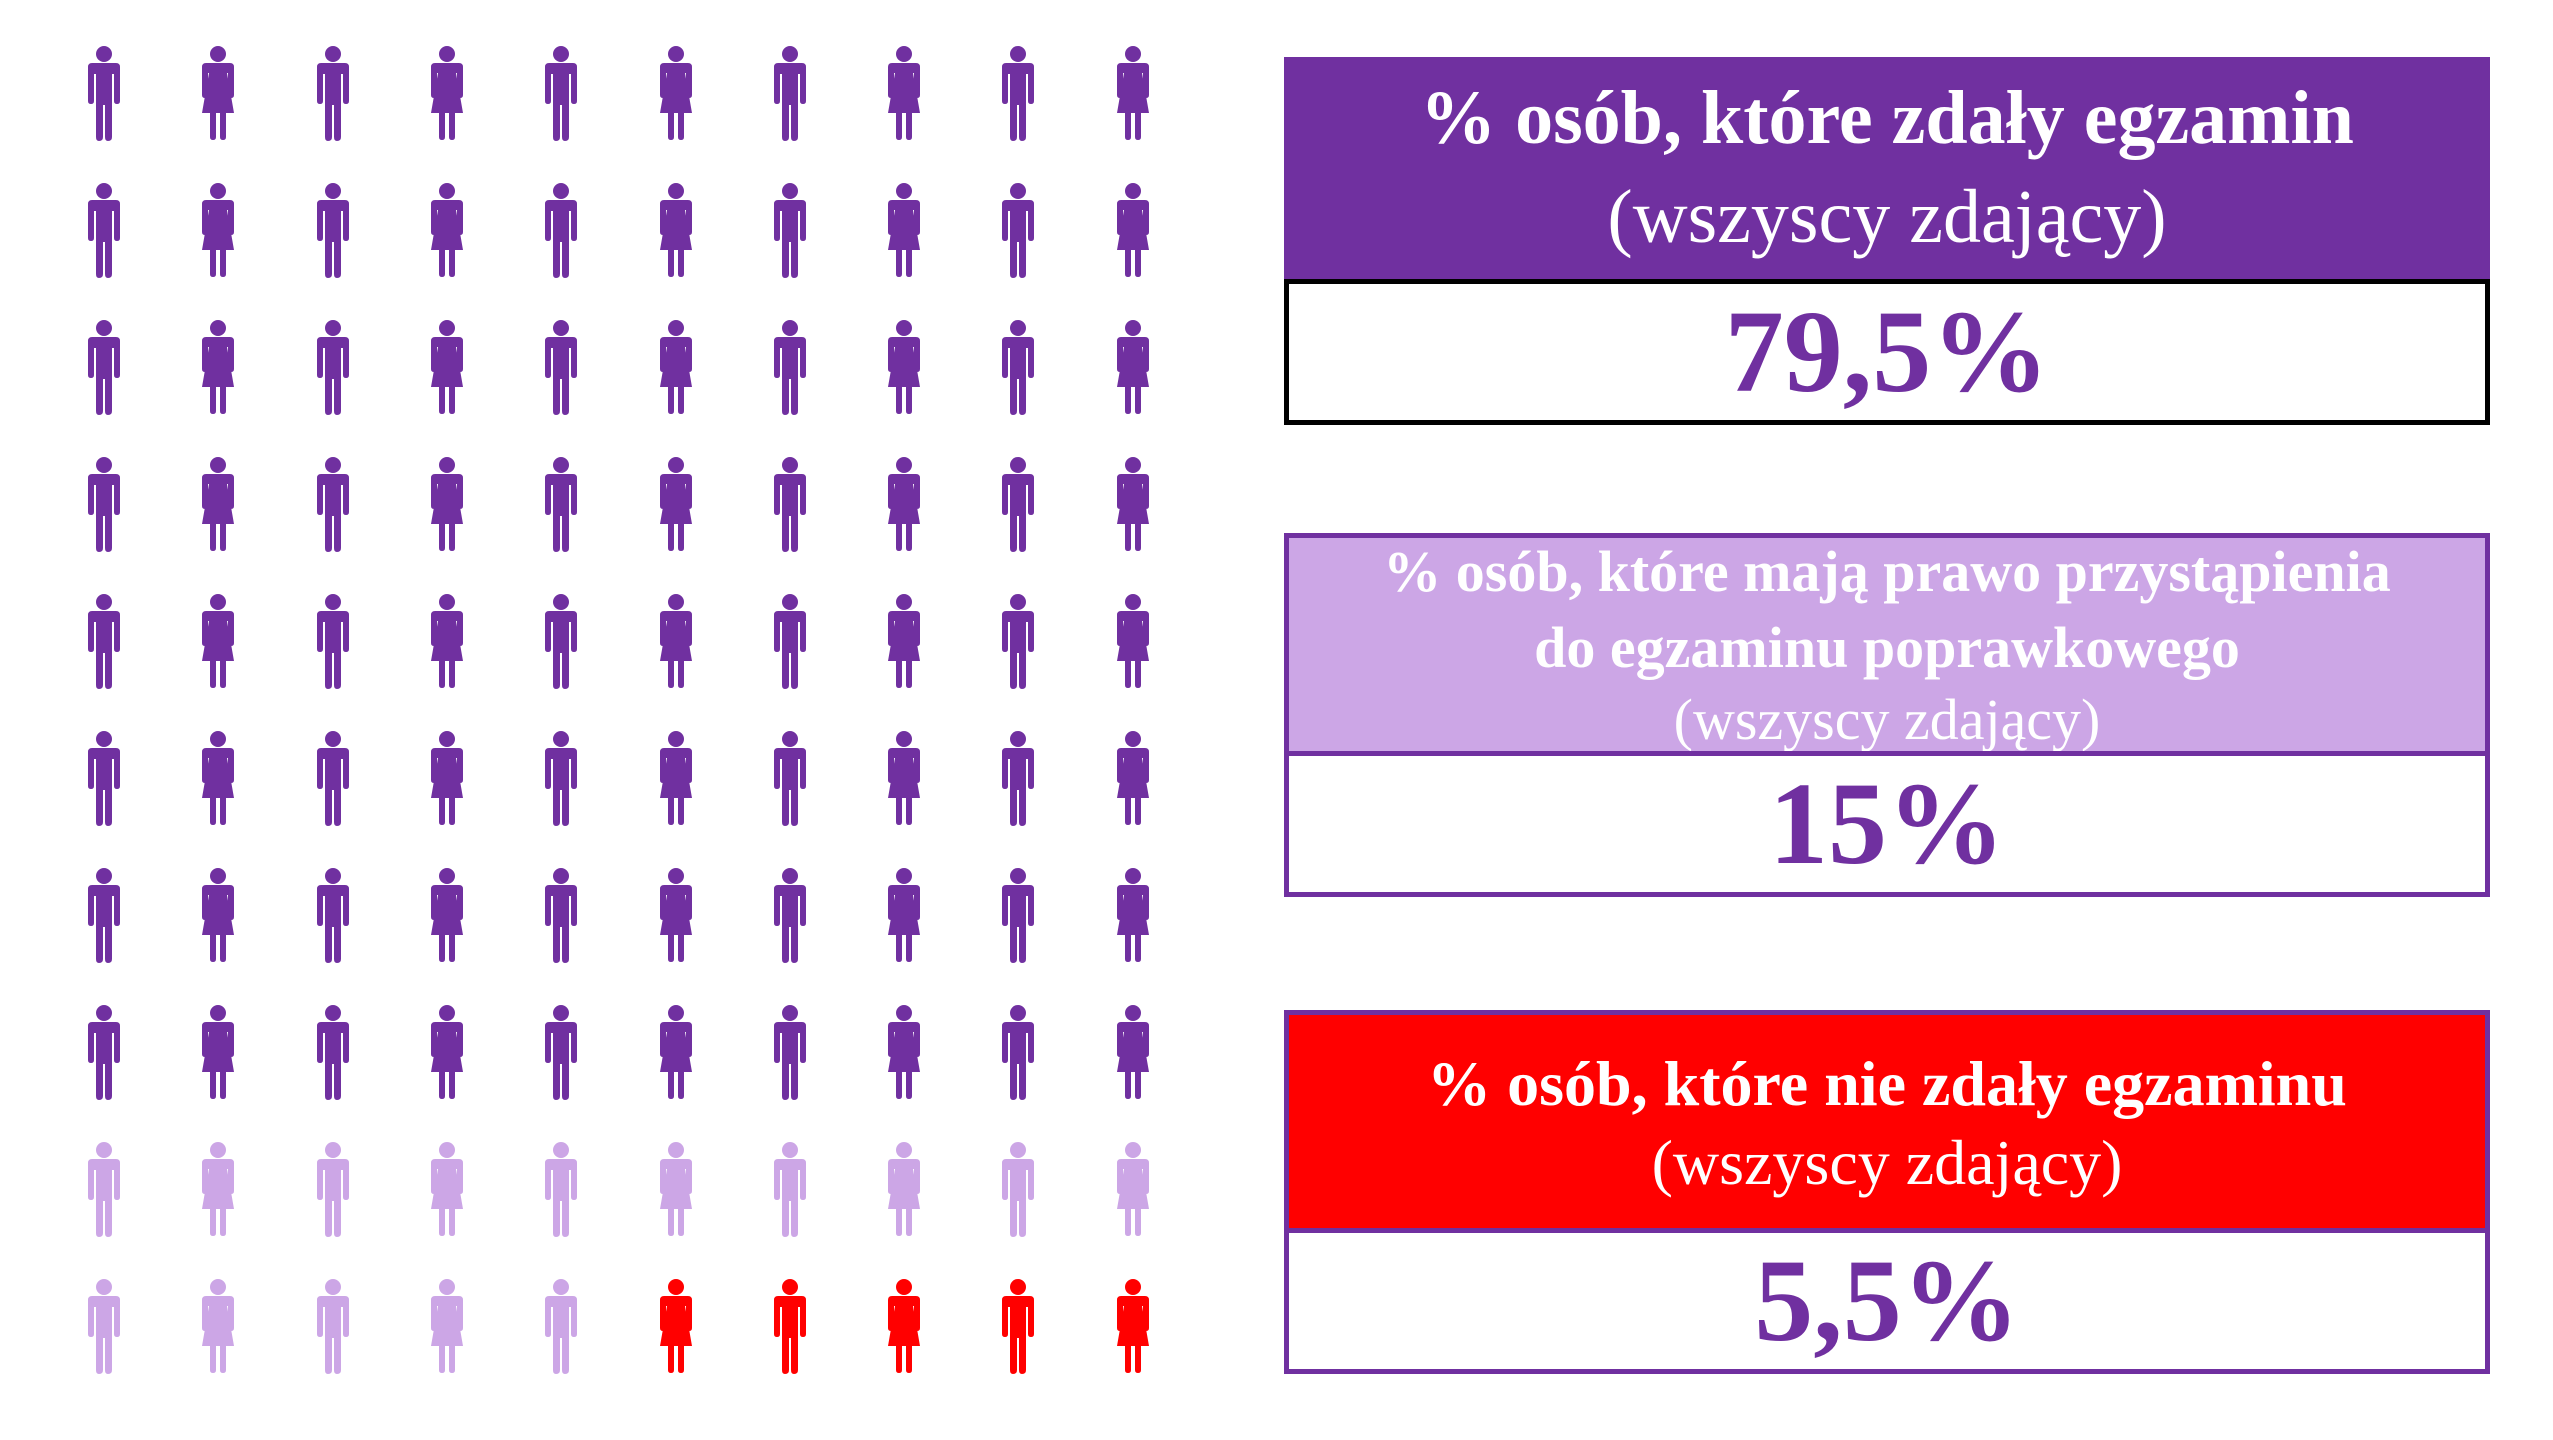  Describe the element at coordinates (1887, 1162) in the screenshot. I see `failed-subtitle: (wszyscy zdający)` at that location.